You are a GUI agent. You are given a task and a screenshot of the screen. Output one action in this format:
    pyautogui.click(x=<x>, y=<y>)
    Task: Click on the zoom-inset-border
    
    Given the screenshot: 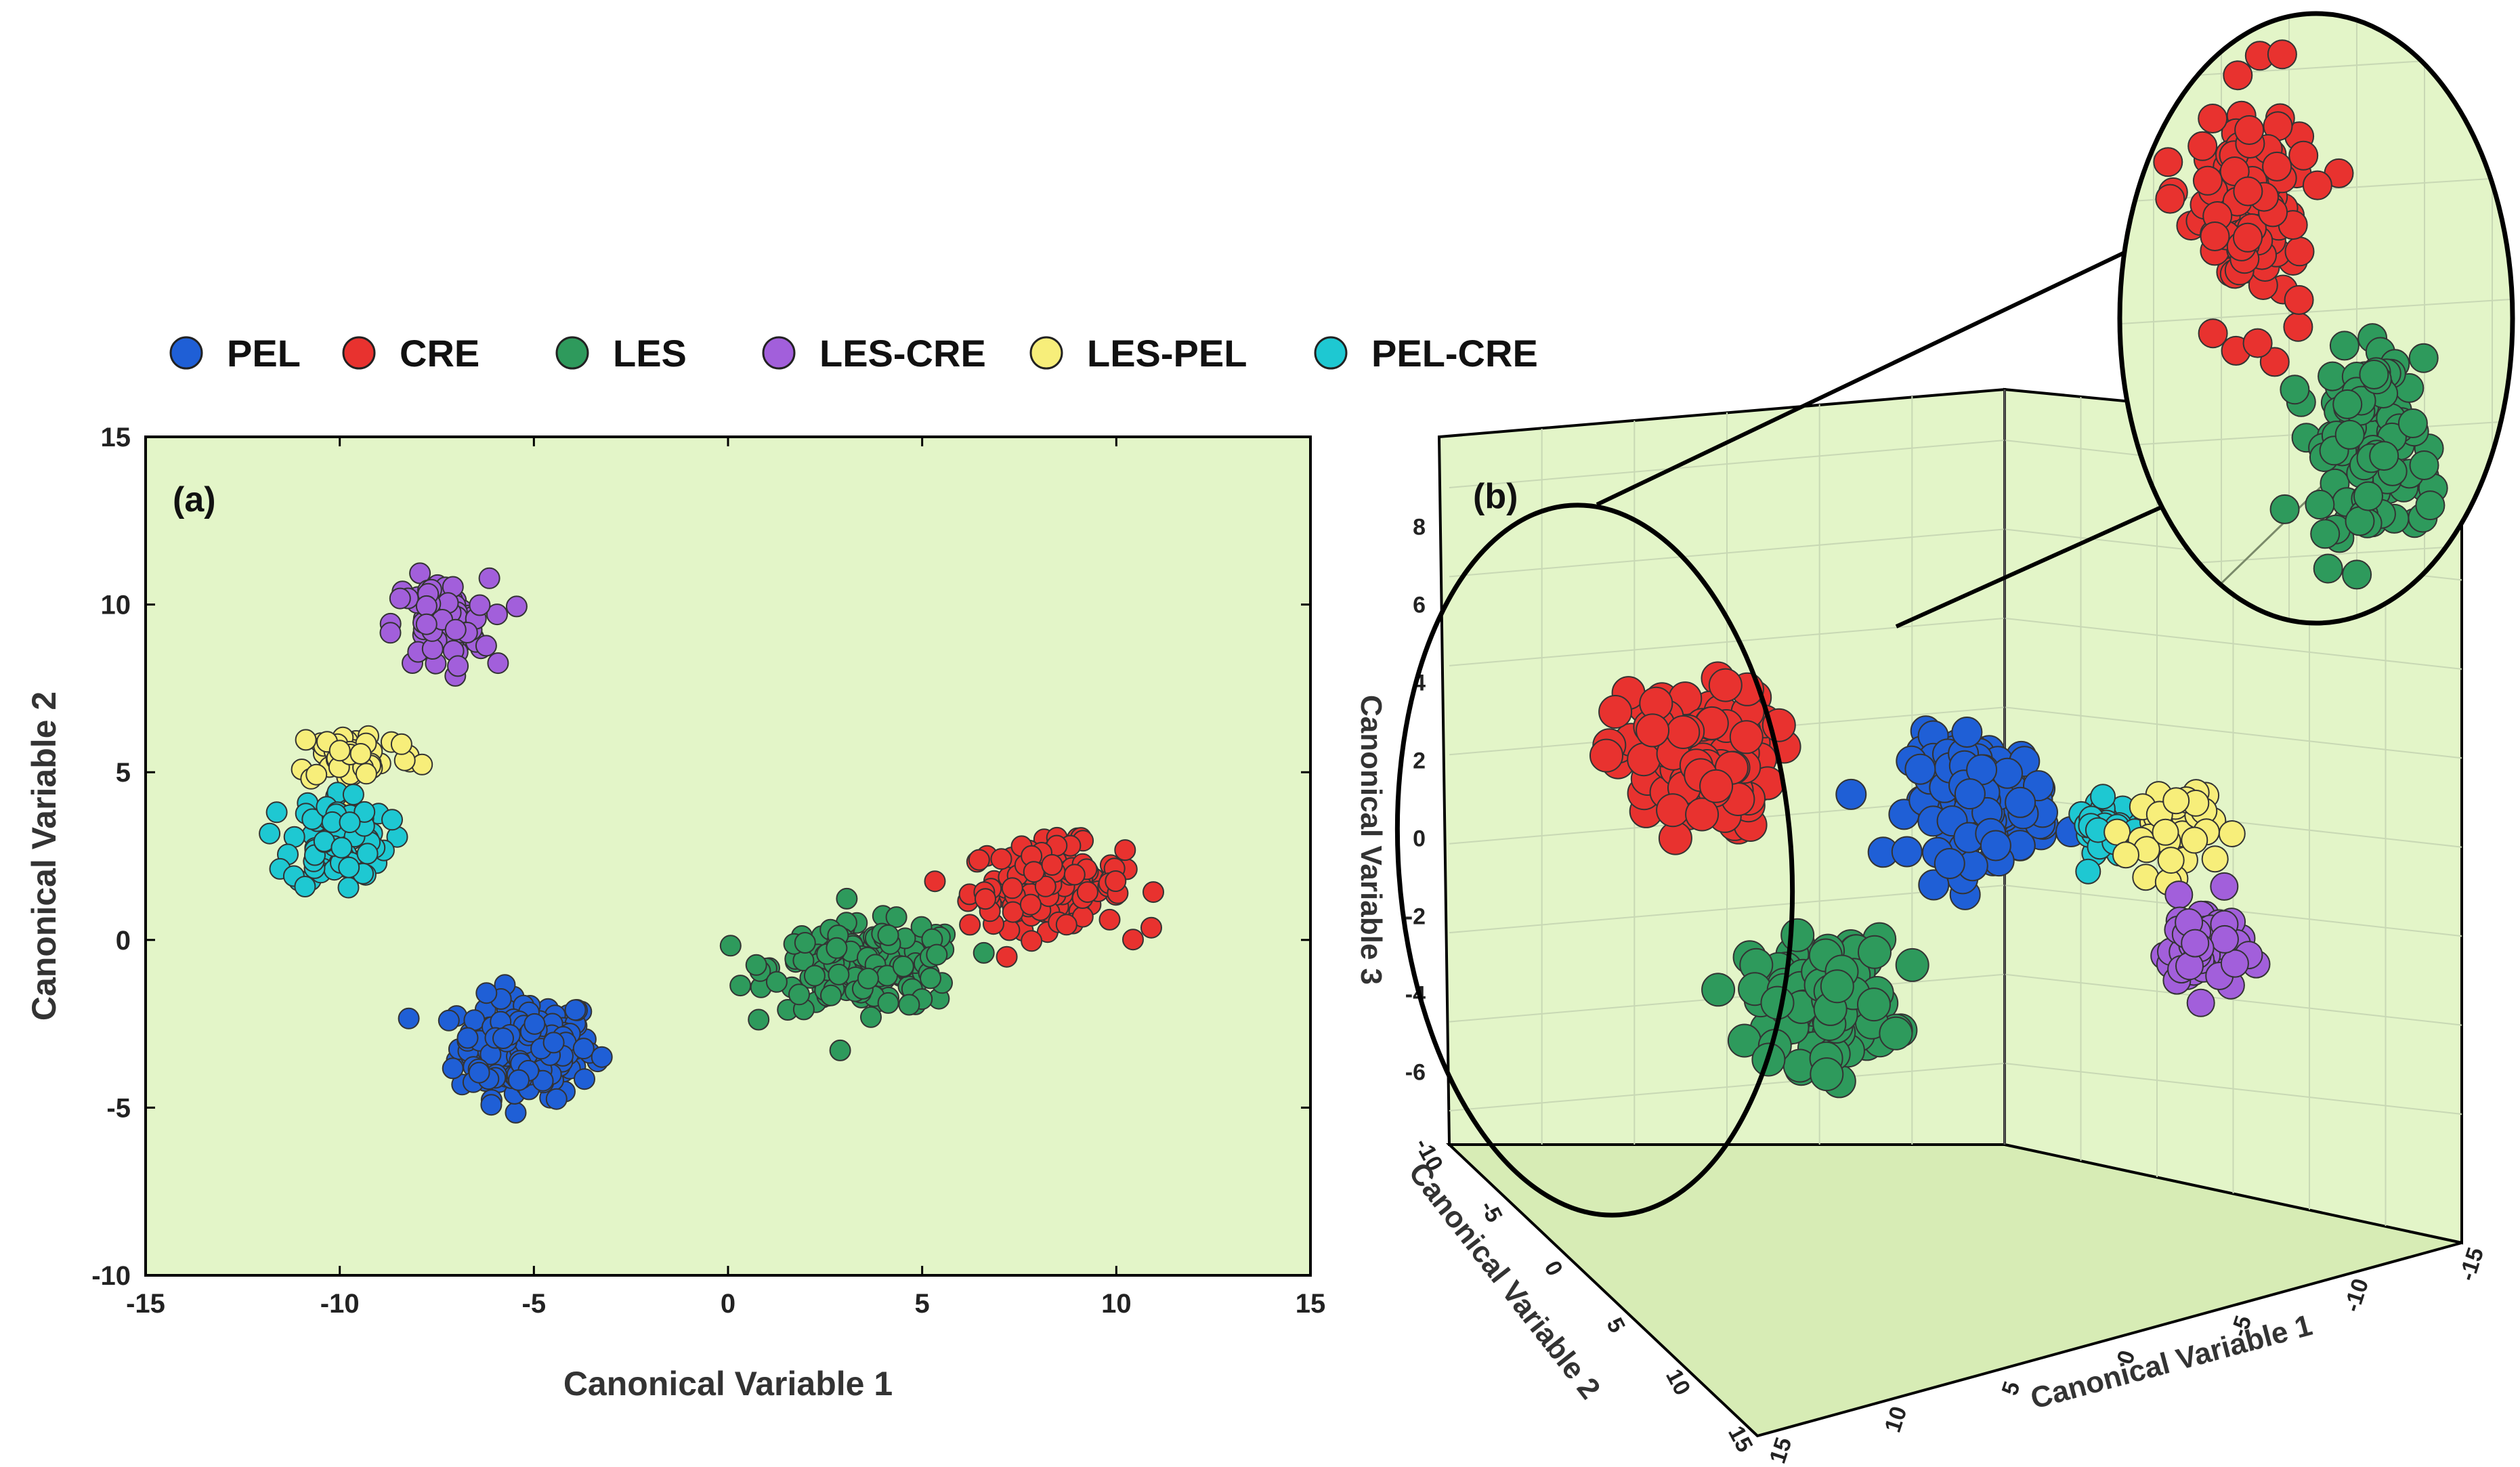 What is the action you would take?
    pyautogui.click(x=2316, y=318)
    